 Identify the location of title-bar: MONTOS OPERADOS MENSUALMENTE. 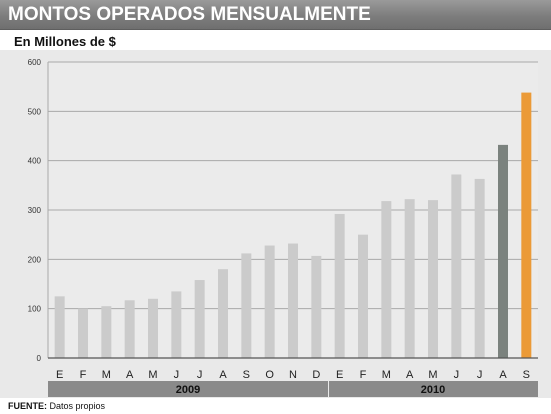
(275, 15).